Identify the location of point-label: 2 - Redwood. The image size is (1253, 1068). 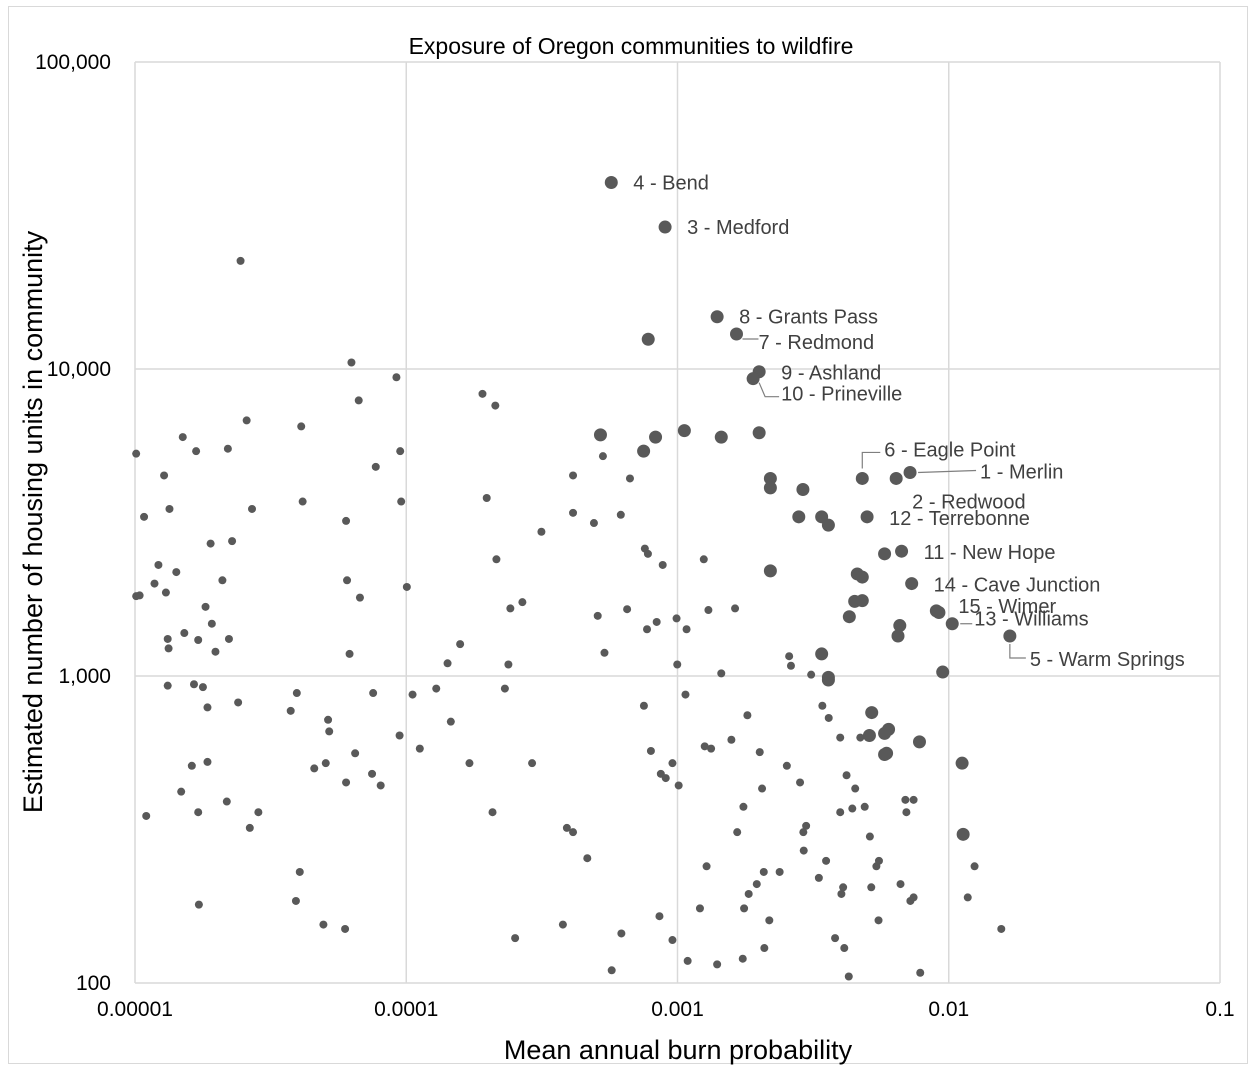
(968, 502).